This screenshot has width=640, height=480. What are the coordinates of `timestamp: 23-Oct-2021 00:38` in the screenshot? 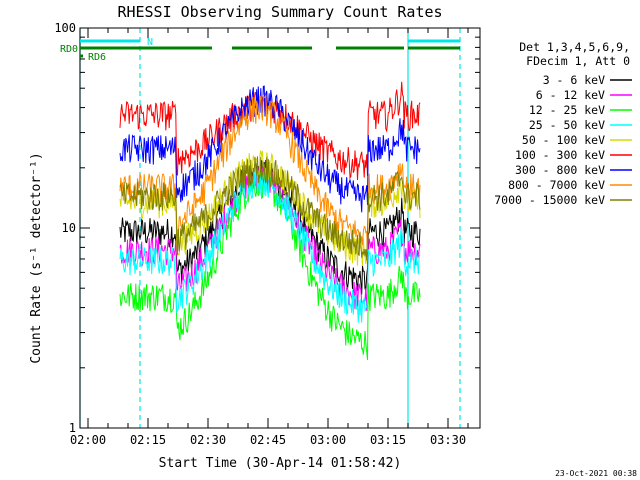 It's located at (596, 473).